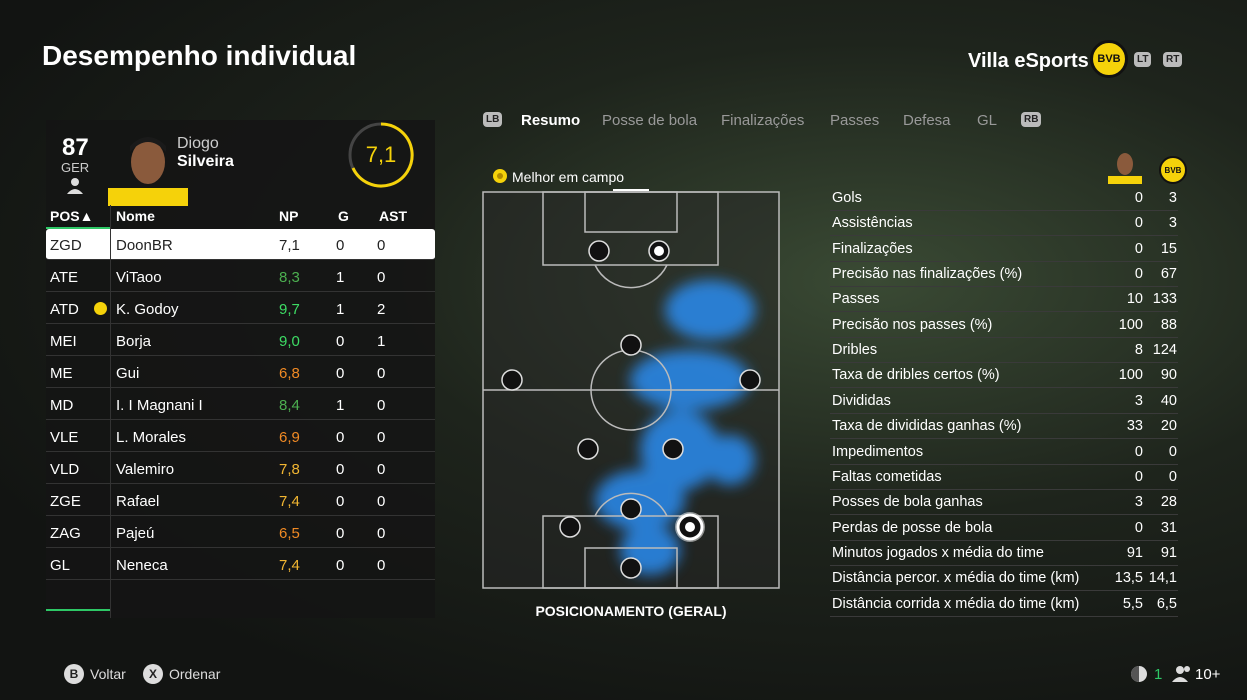 Image resolution: width=1247 pixels, height=700 pixels. I want to click on team-value: 133, so click(1164, 299).